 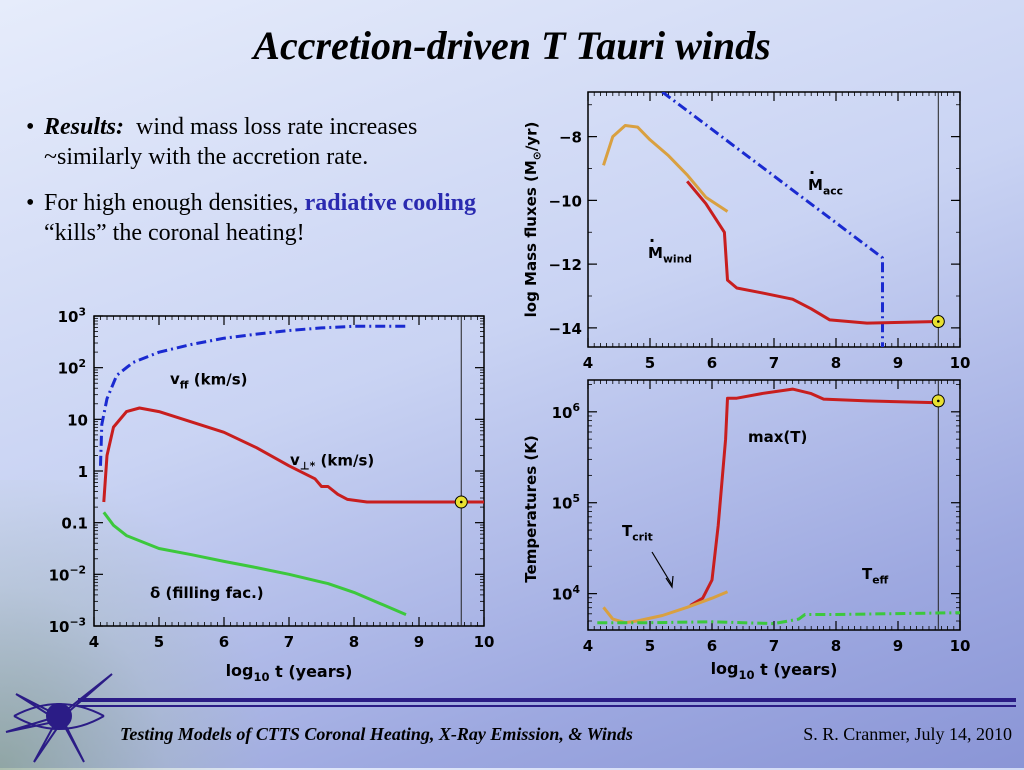 I want to click on y-tick-label: 10², so click(x=72, y=367).